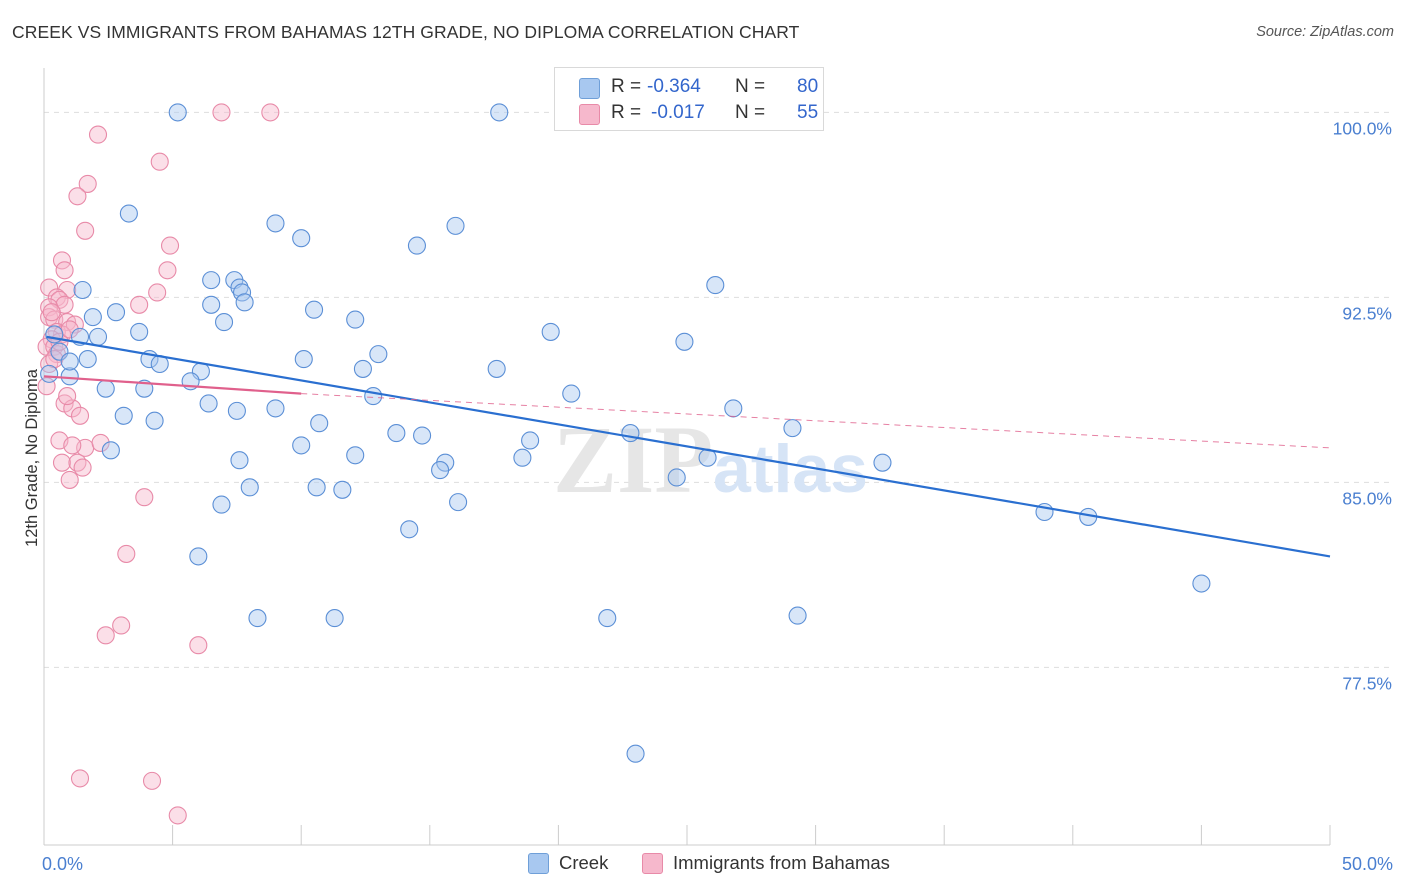 Image resolution: width=1406 pixels, height=892 pixels. Describe the element at coordinates (32, 457) in the screenshot. I see `y-axis-label: 12th Grade, No Diploma` at that location.